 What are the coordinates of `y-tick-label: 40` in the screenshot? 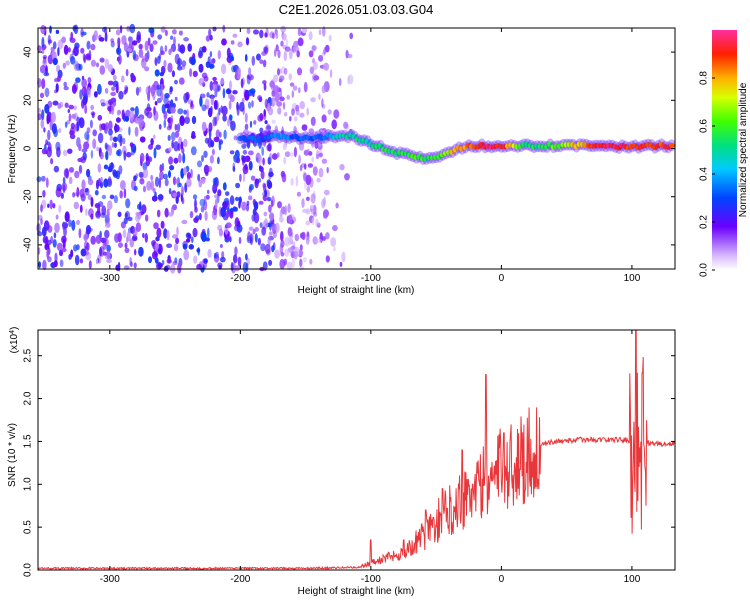 It's located at (28, 52).